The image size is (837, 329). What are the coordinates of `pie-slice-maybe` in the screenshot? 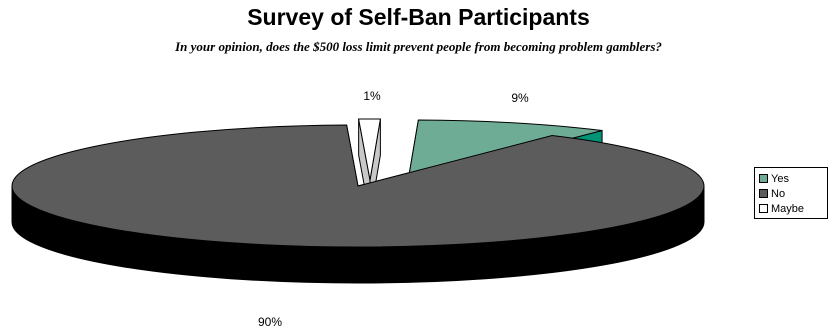 It's located at (369, 149).